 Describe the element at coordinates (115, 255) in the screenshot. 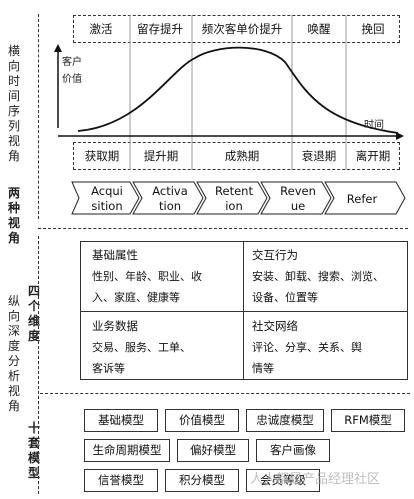

I see `basic-attributes-title: 基础属性` at that location.